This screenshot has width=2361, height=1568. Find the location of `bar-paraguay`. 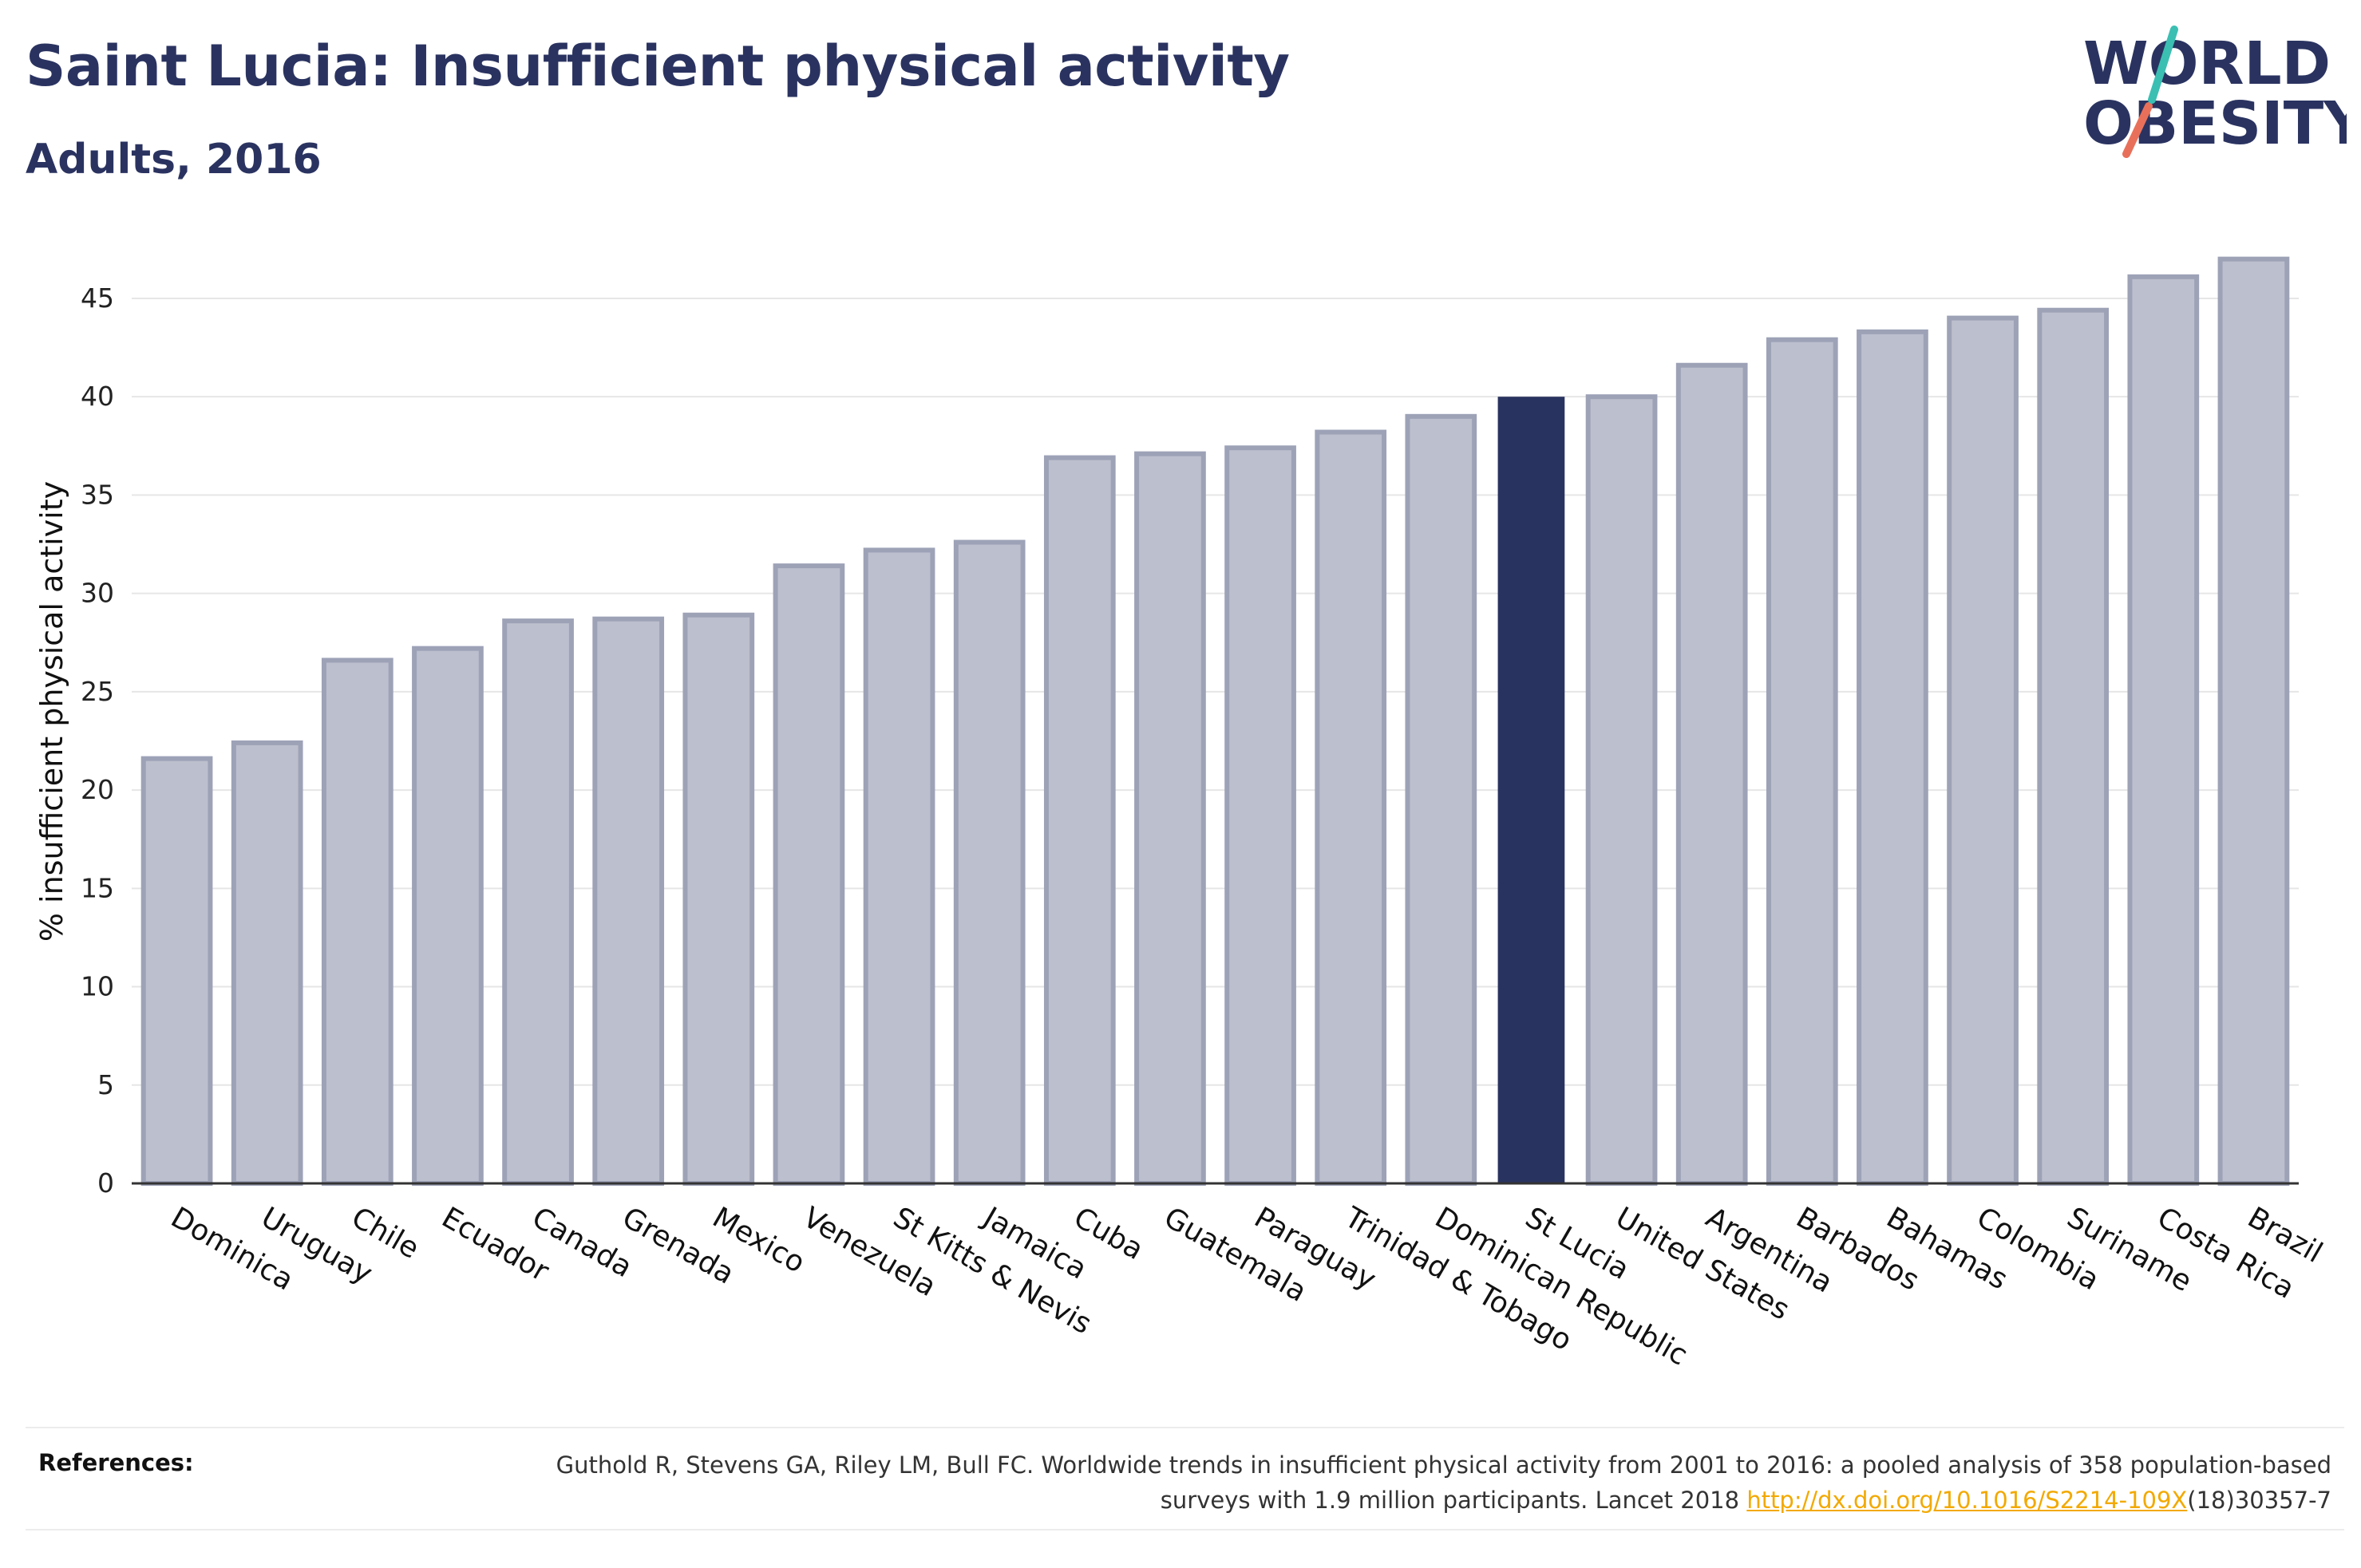

bar-paraguay is located at coordinates (1260, 815).